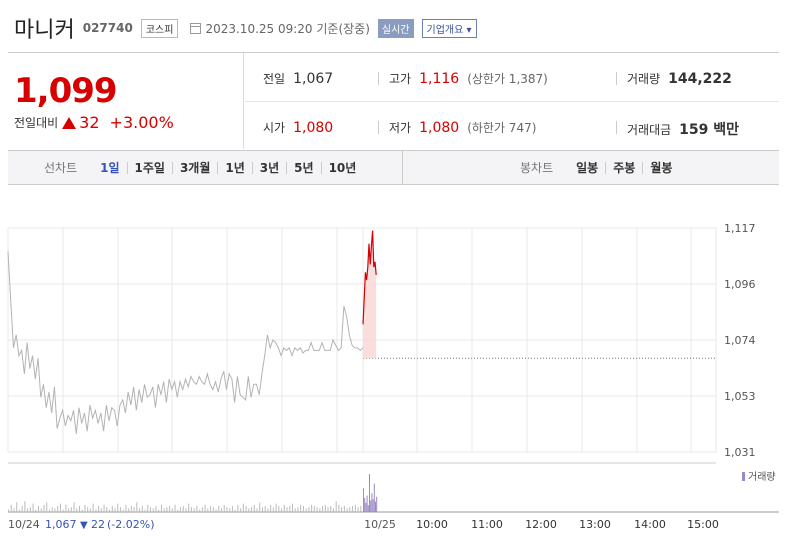 This screenshot has width=787, height=540. What do you see at coordinates (587, 167) in the screenshot?
I see `candle-daily-button: 일봉` at bounding box center [587, 167].